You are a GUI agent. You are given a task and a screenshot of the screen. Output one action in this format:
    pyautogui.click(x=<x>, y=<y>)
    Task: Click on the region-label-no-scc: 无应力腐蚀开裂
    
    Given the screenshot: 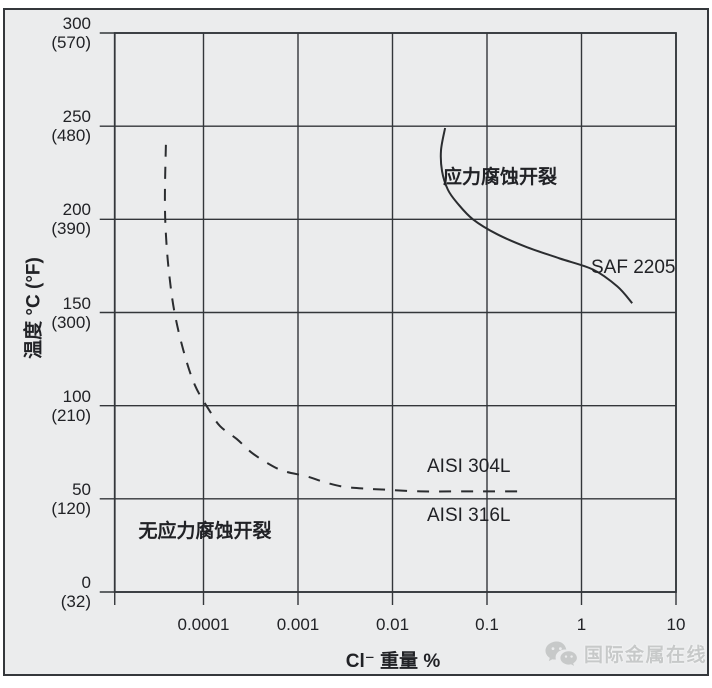 What is the action you would take?
    pyautogui.click(x=205, y=531)
    